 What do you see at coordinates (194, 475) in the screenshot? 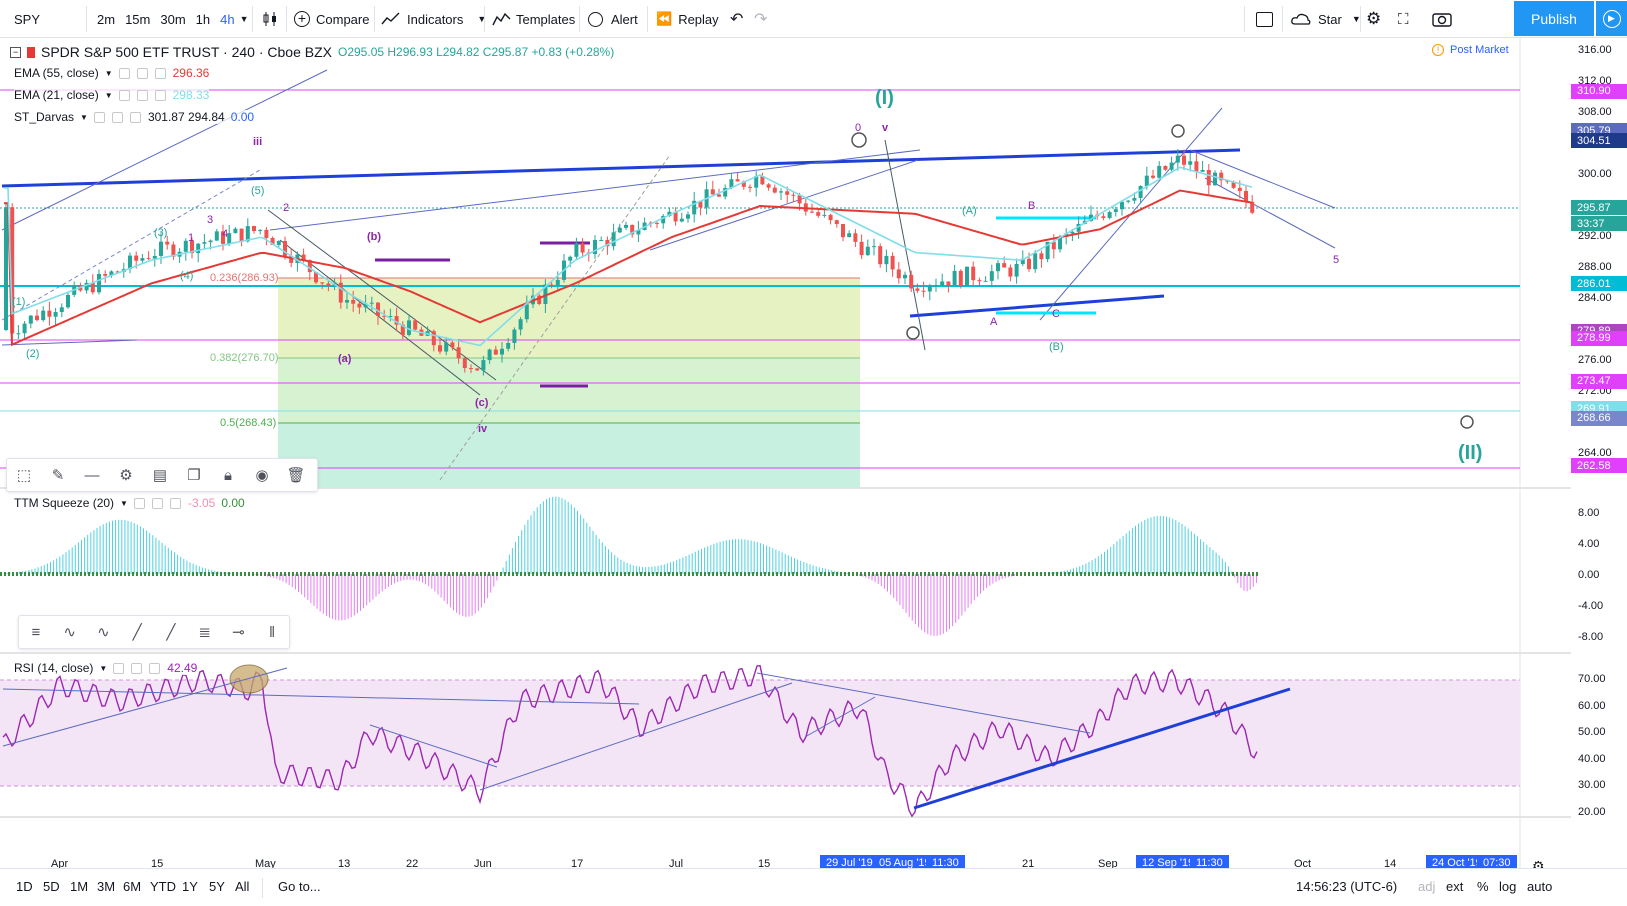
I see `clone-icon: ❐` at bounding box center [194, 475].